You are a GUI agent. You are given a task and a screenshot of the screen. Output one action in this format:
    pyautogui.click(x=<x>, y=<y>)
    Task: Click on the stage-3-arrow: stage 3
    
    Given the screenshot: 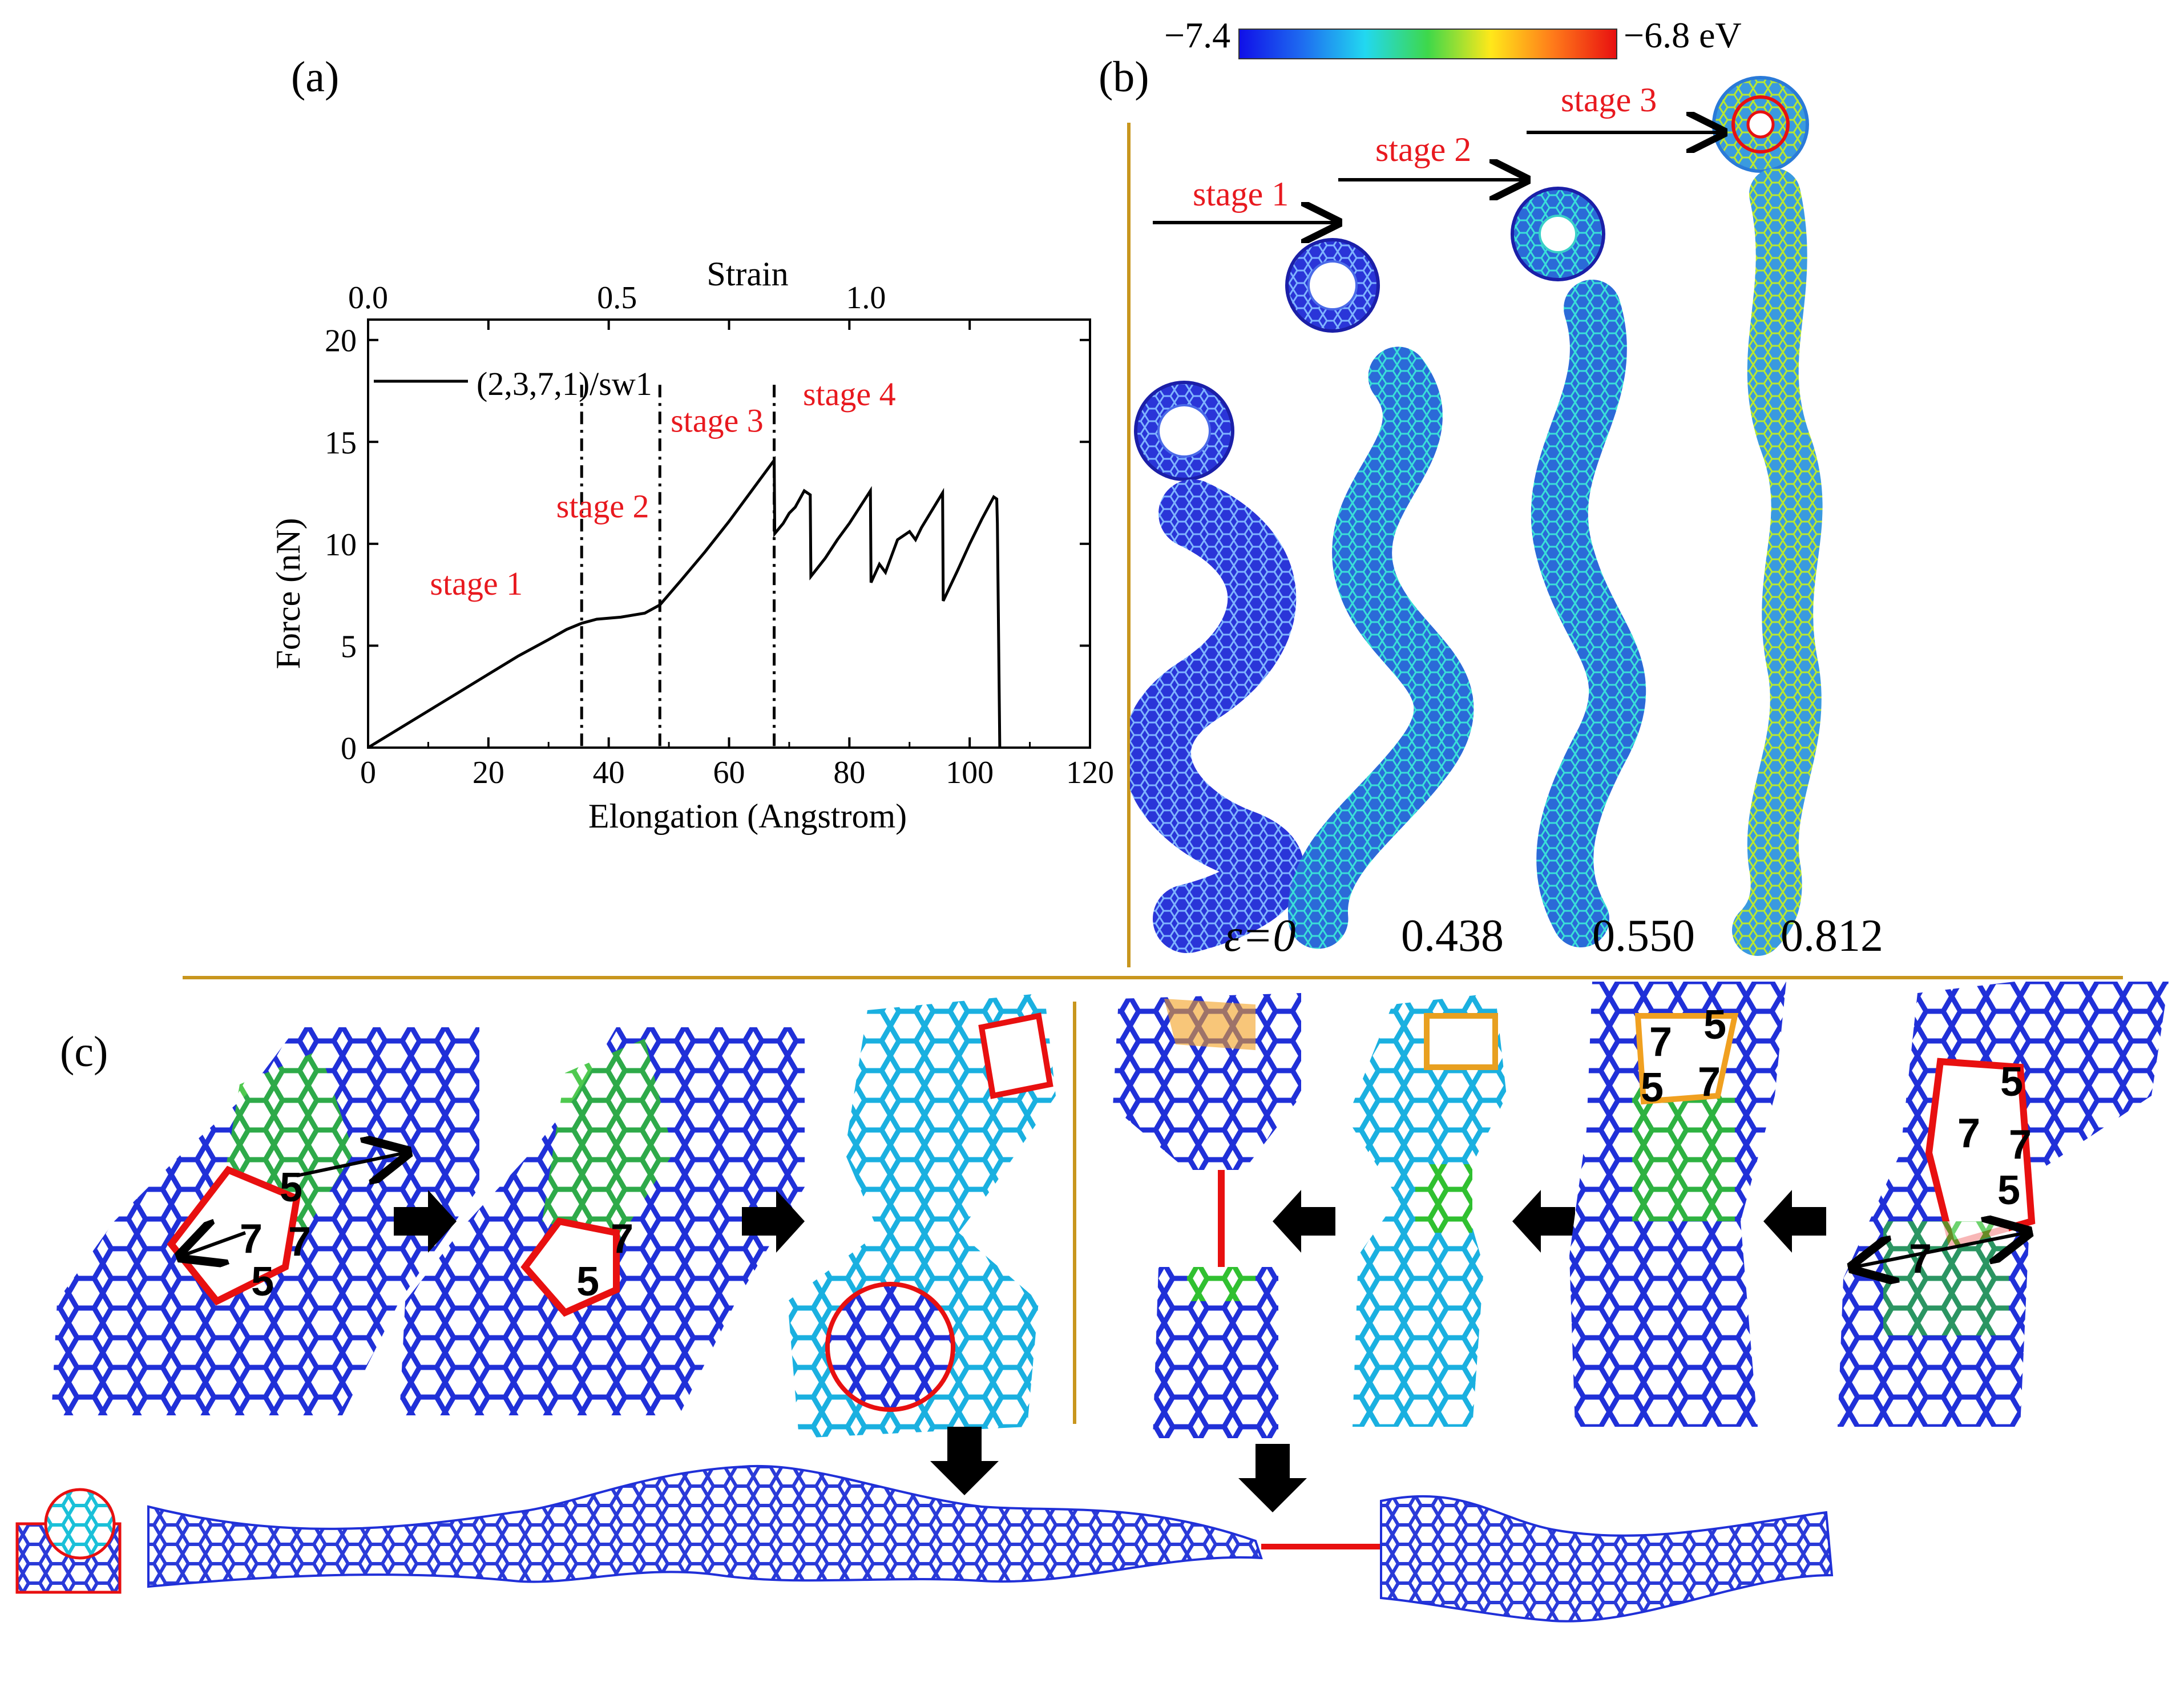 What is the action you would take?
    pyautogui.click(x=1624, y=106)
    